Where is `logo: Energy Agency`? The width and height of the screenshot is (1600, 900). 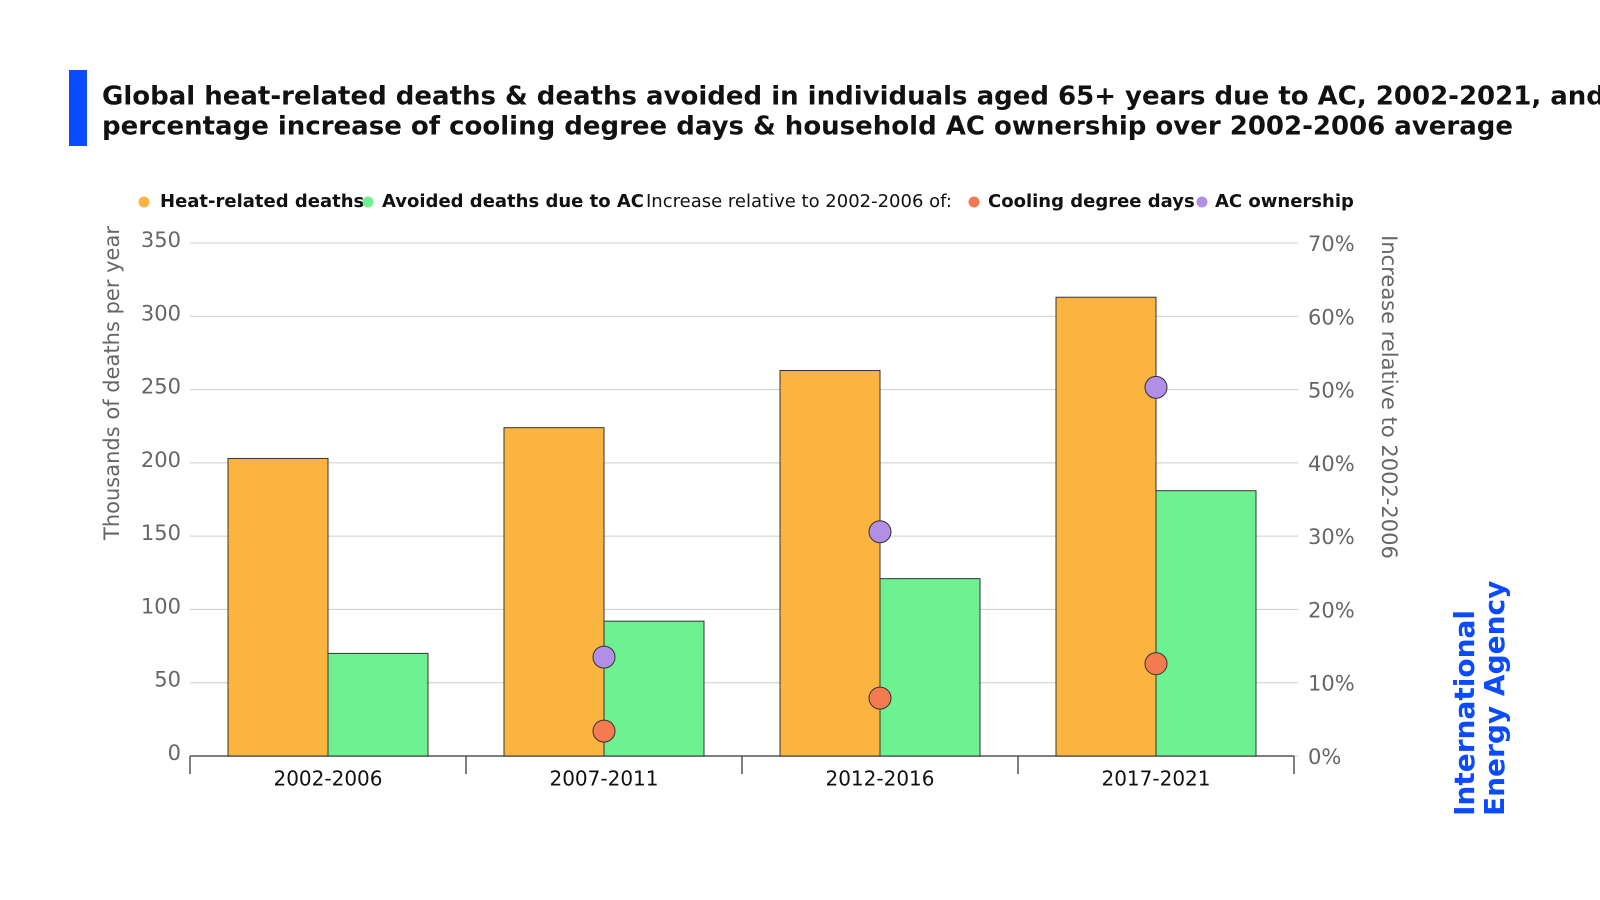 logo: Energy Agency is located at coordinates (1494, 698).